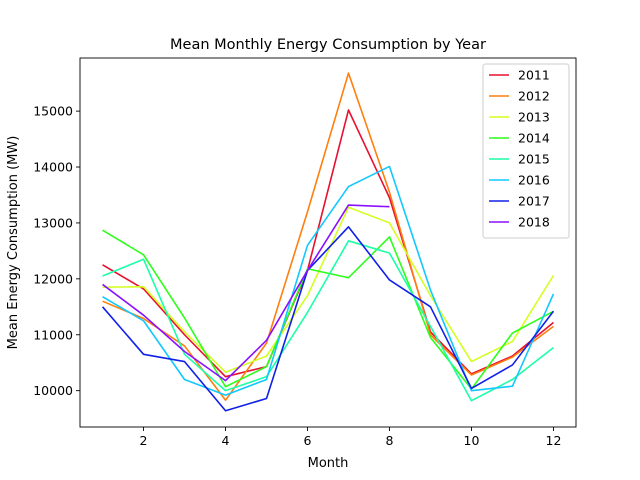 The width and height of the screenshot is (640, 480). Describe the element at coordinates (351, 437) in the screenshot. I see `x-axis-ticks: 2 4 6 8 10 12` at that location.